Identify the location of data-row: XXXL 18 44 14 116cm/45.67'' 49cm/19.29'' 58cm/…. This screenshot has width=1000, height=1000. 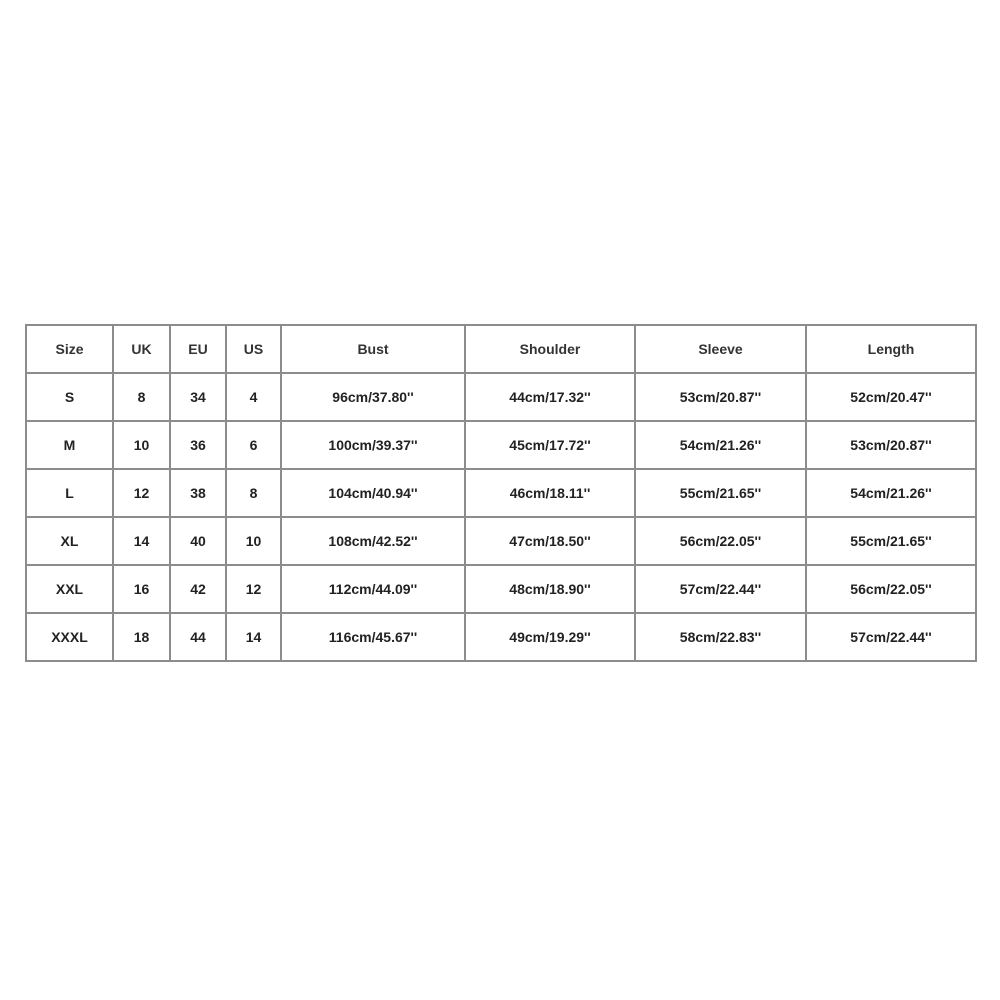
(501, 637).